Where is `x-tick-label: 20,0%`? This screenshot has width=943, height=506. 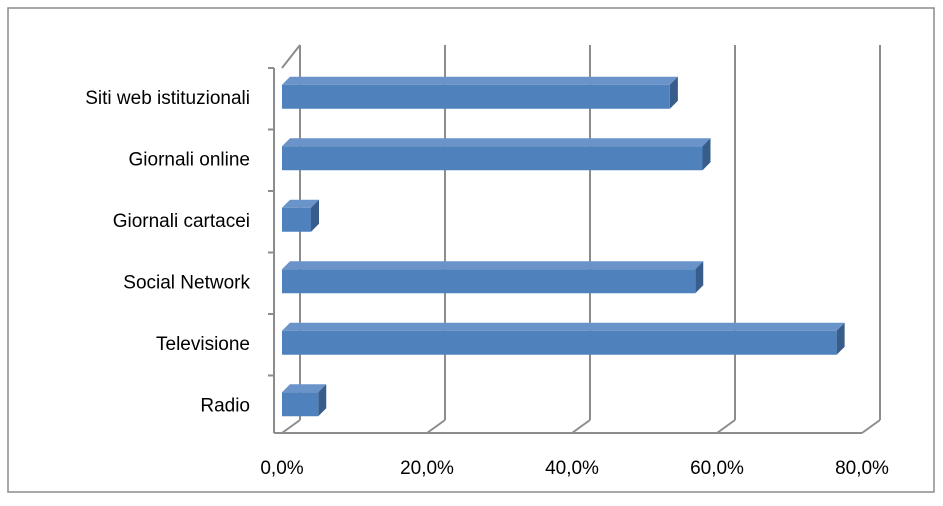
x-tick-label: 20,0% is located at coordinates (427, 468).